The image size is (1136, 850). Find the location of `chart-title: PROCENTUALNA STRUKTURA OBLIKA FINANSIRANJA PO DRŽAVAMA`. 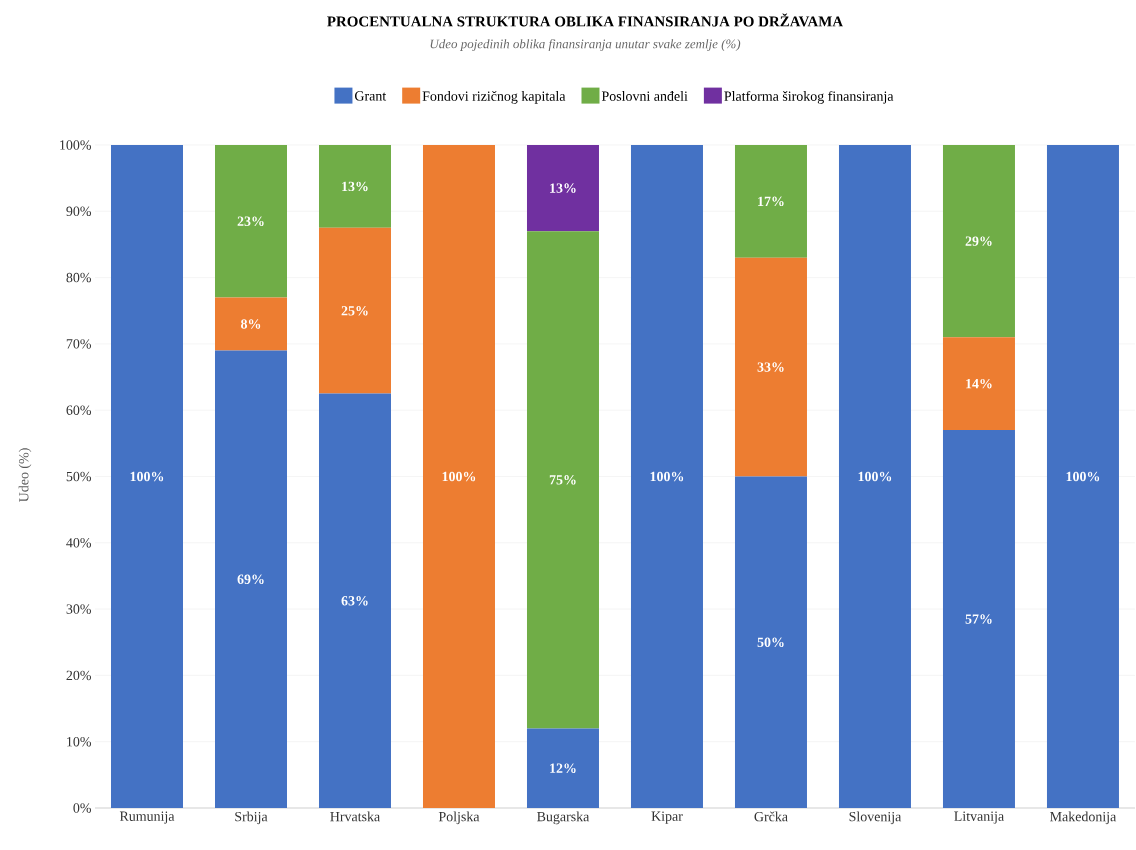

chart-title: PROCENTUALNA STRUKTURA OBLIKA FINANSIRANJA PO DRŽAVAMA is located at coordinates (585, 20).